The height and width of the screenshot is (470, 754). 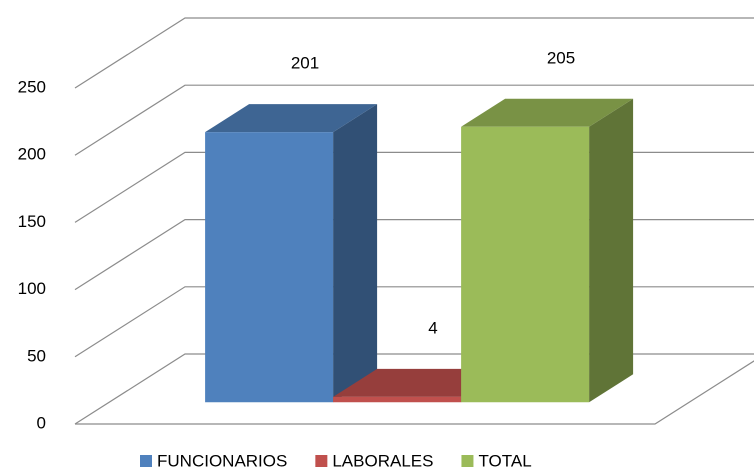 I want to click on y-tick-label: 250, so click(x=32, y=86).